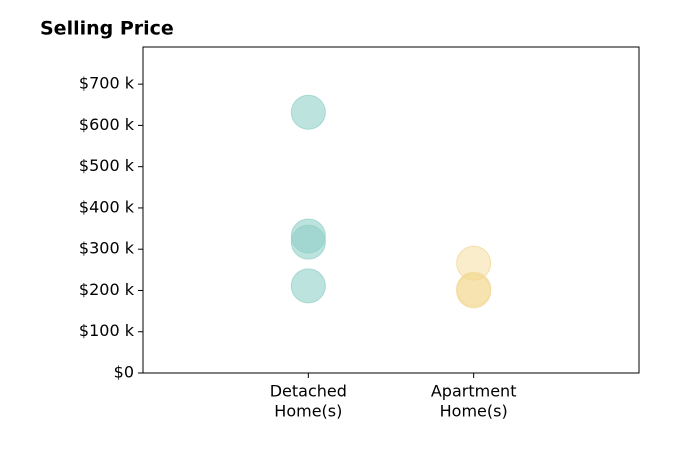 The height and width of the screenshot is (462, 679). Describe the element at coordinates (124, 372) in the screenshot. I see `y-tick-label: $0` at that location.